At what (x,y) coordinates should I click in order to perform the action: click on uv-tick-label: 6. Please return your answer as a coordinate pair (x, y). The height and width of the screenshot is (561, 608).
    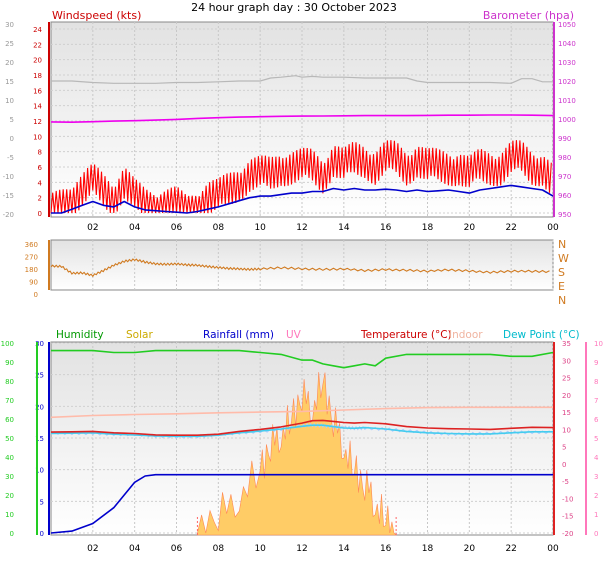
    Looking at the image, I should click on (596, 420).